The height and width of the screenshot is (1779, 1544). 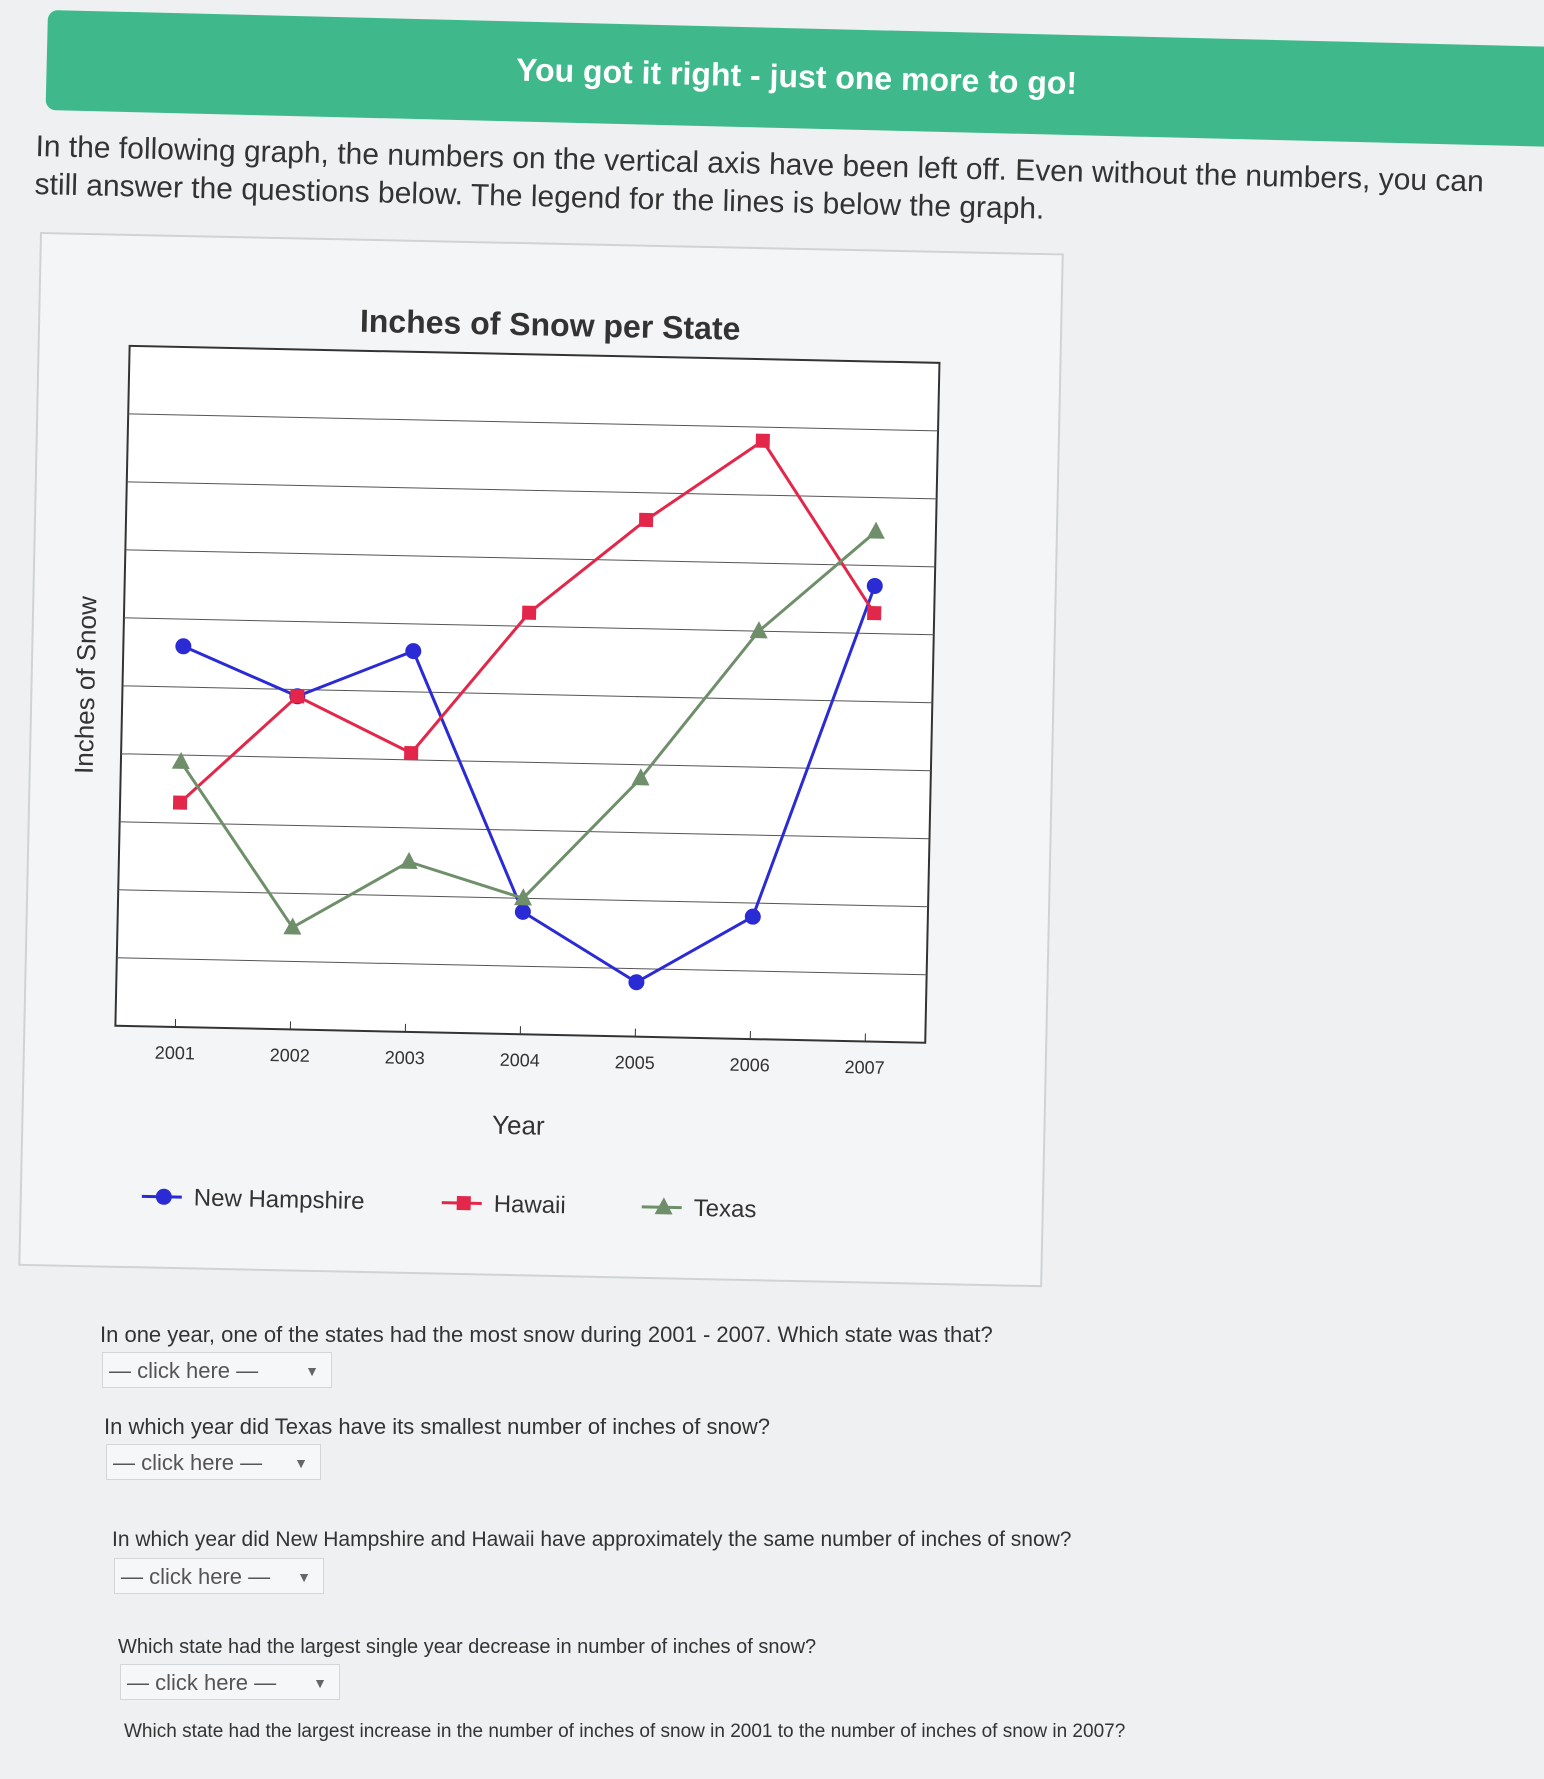 What do you see at coordinates (749, 1065) in the screenshot?
I see `x-tick-label: 2006` at bounding box center [749, 1065].